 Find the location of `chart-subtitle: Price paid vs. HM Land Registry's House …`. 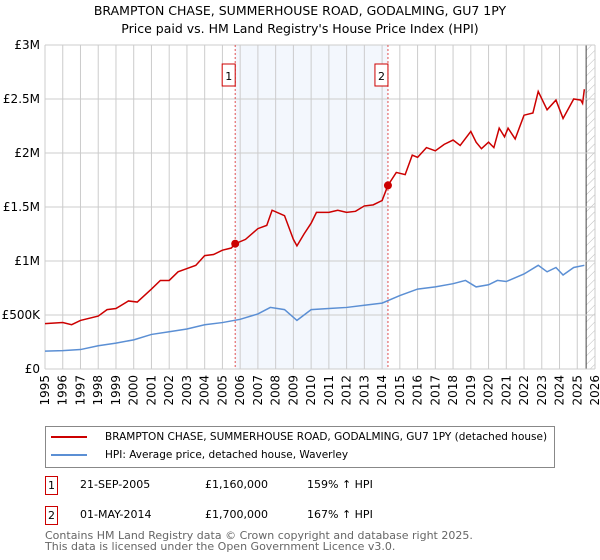

chart-subtitle: Price paid vs. HM Land Registry's House … is located at coordinates (300, 28).